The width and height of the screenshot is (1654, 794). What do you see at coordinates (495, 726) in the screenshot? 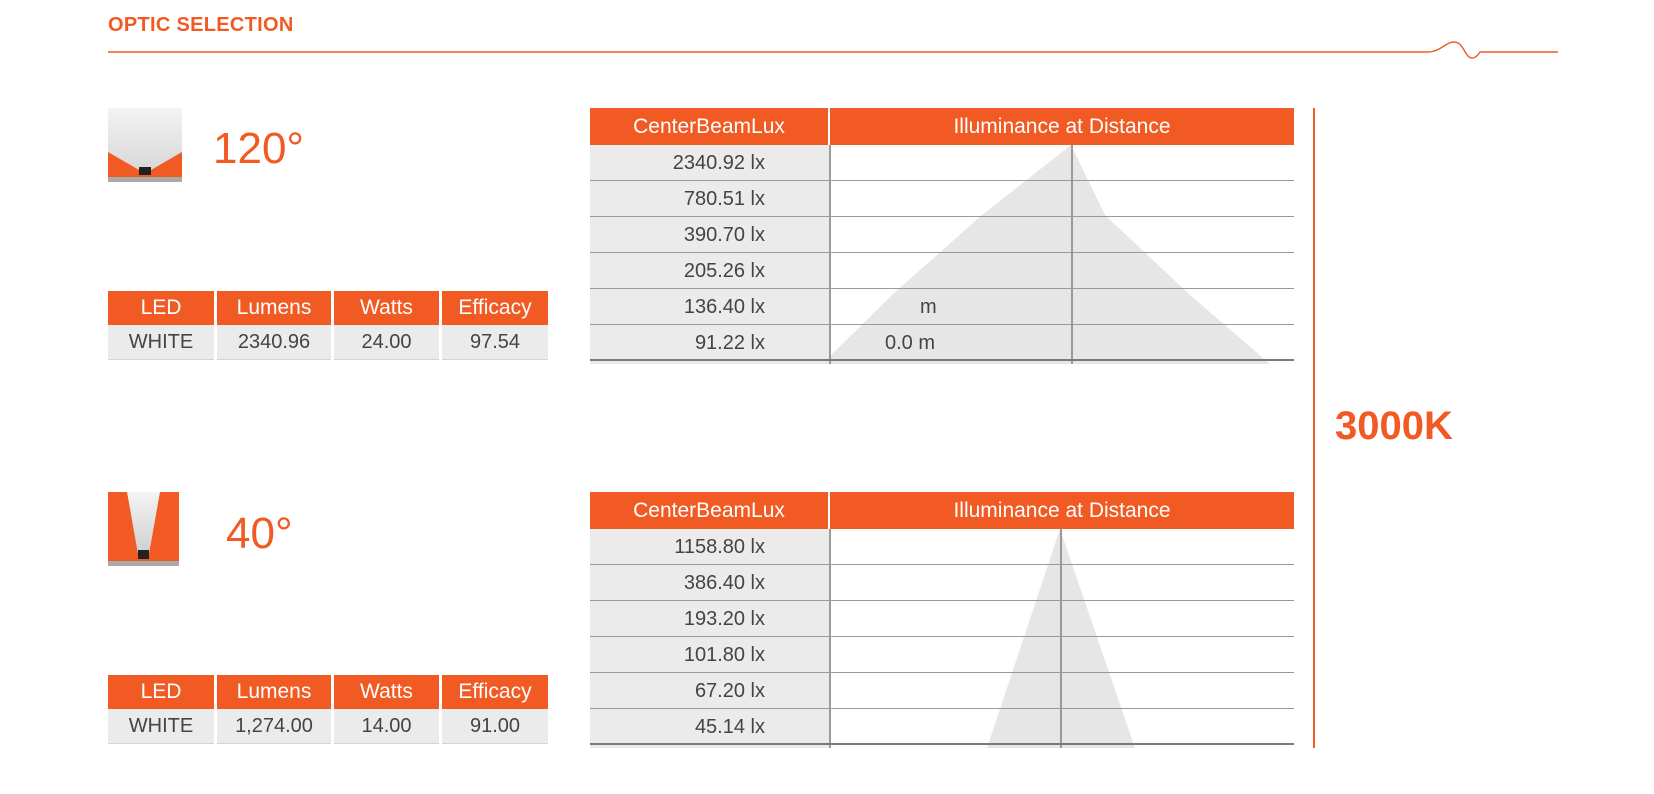
I see `efficacy-value: 91.00` at bounding box center [495, 726].